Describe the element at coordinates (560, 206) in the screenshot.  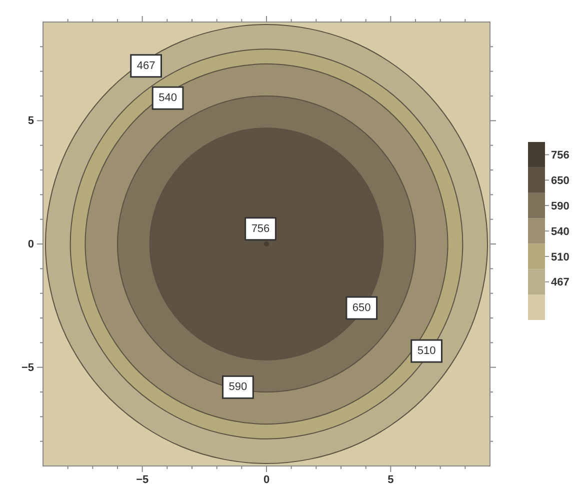
I see `legend-label: 590` at that location.